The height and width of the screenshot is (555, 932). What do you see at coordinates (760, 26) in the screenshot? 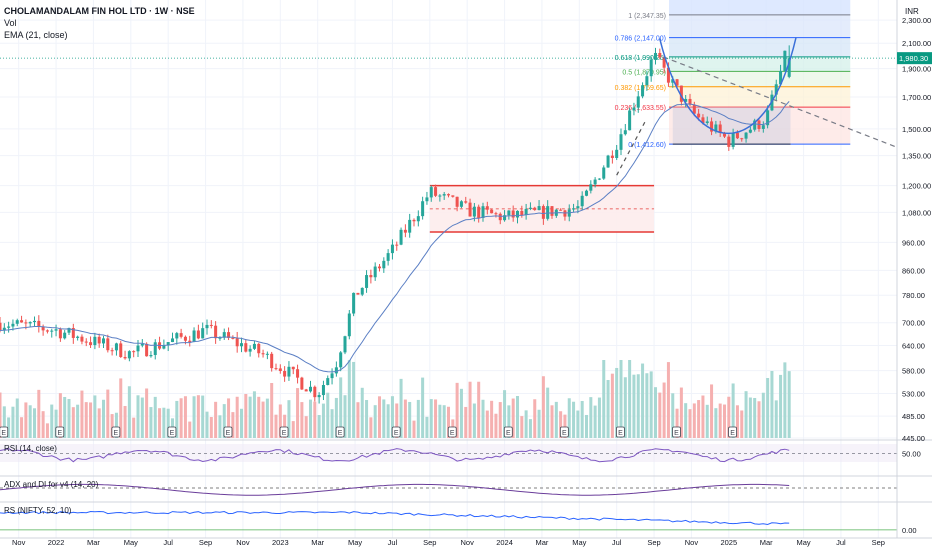
I see `fib-zone` at bounding box center [760, 26].